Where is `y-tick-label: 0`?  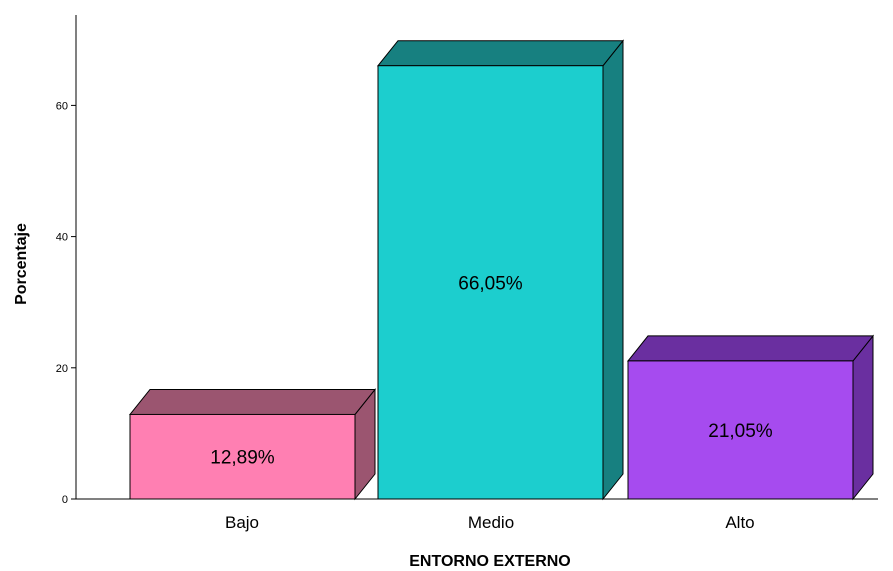
y-tick-label: 0 is located at coordinates (65, 500).